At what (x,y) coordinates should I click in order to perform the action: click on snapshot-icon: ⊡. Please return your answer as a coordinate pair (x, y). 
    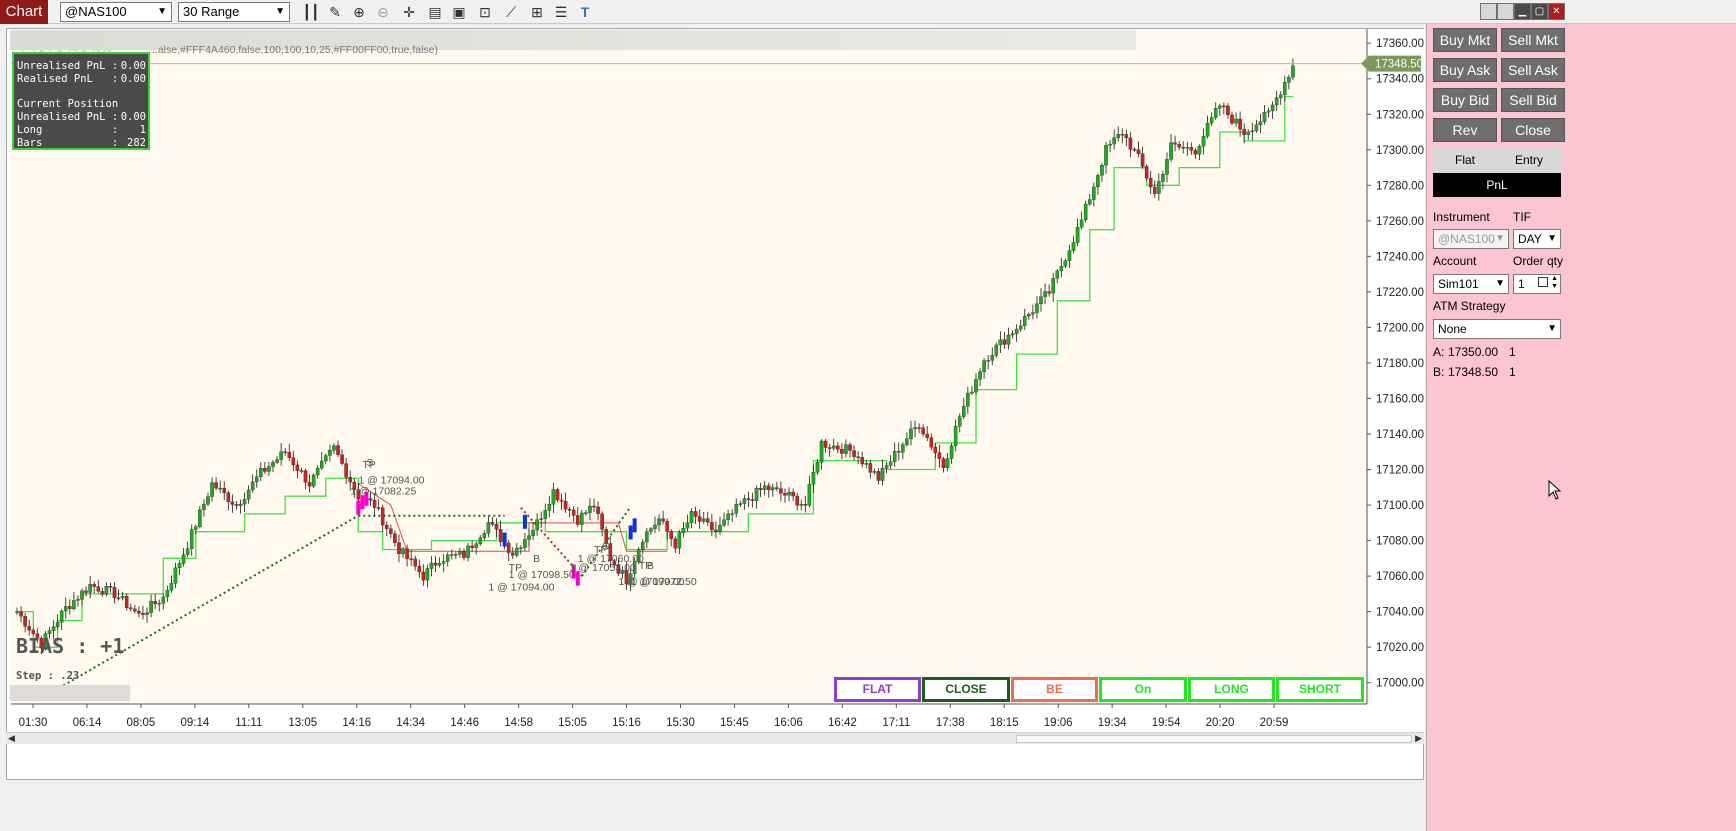
    Looking at the image, I should click on (485, 12).